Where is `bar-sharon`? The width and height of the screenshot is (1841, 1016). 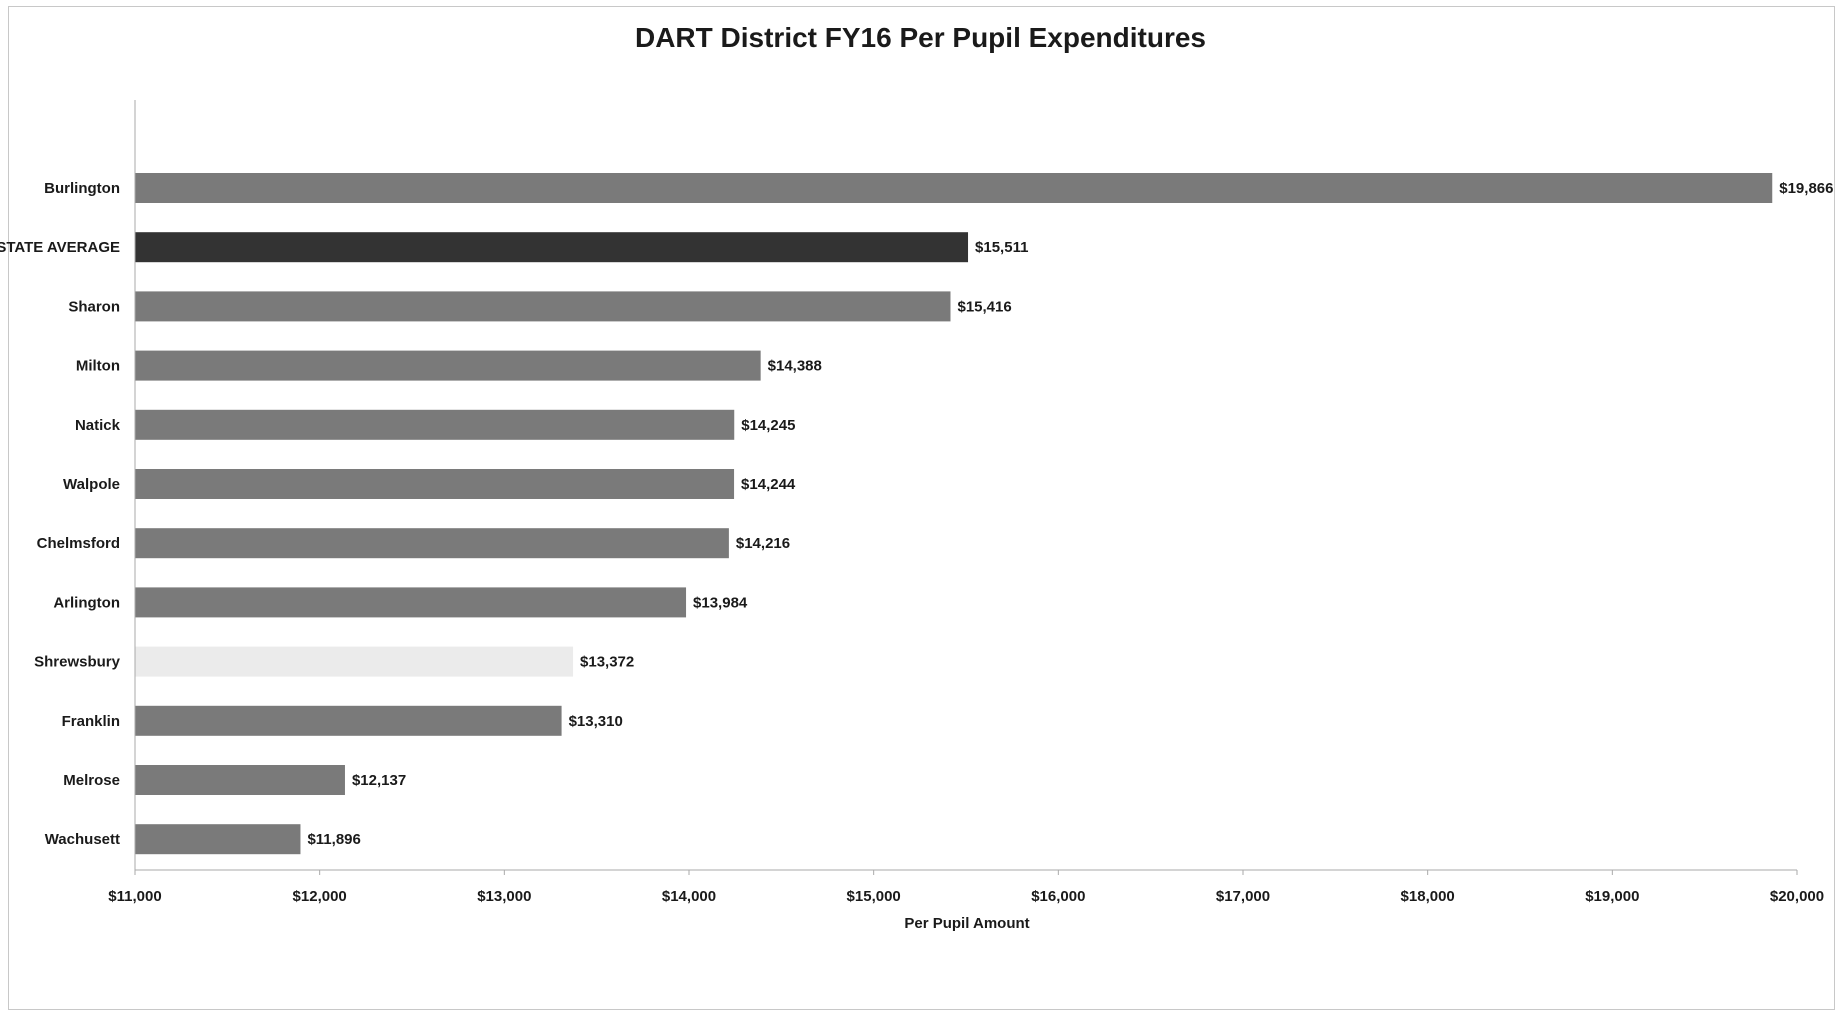
bar-sharon is located at coordinates (543, 306).